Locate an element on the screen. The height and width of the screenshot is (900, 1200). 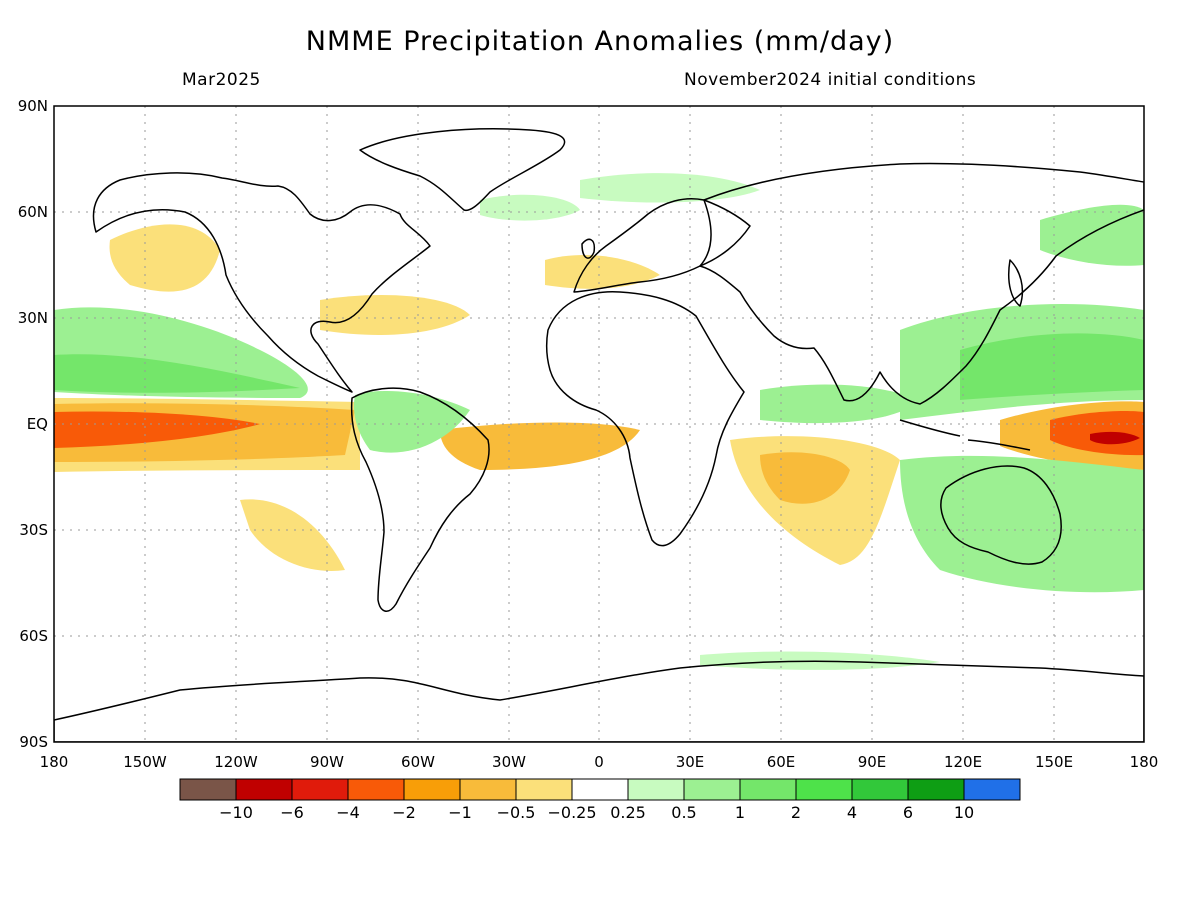
lat-label-60s: 60S is located at coordinates (33, 636).